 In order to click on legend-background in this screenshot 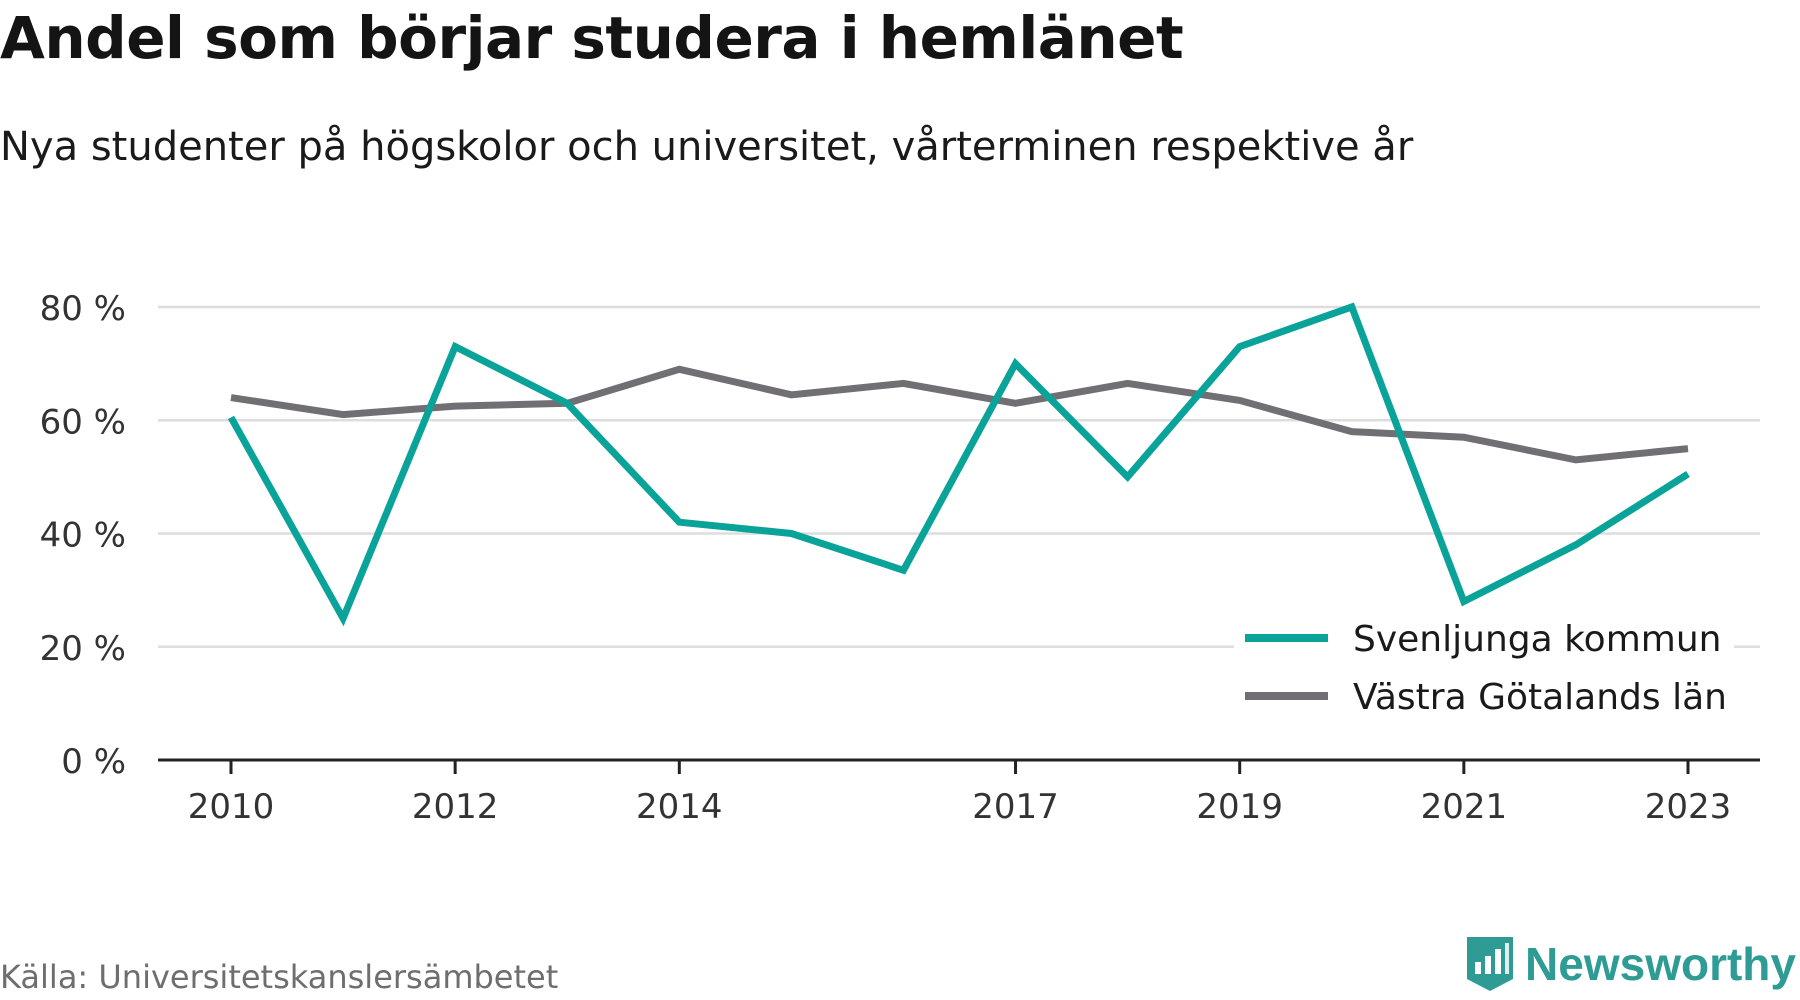, I will do `click(1484, 672)`.